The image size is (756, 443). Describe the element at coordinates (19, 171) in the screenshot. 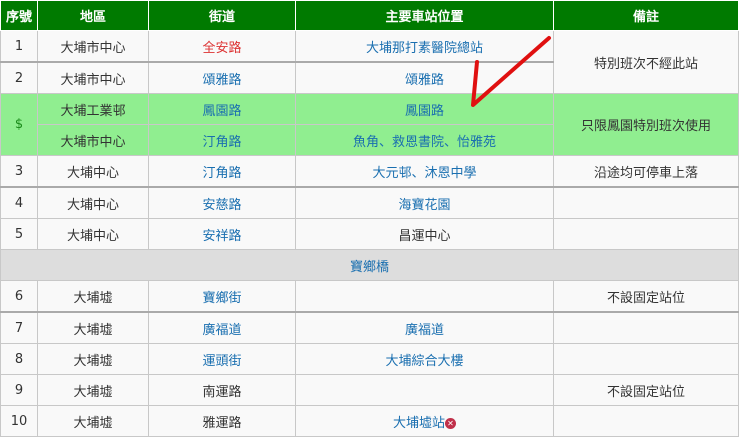

I see `cell-no: 3` at that location.